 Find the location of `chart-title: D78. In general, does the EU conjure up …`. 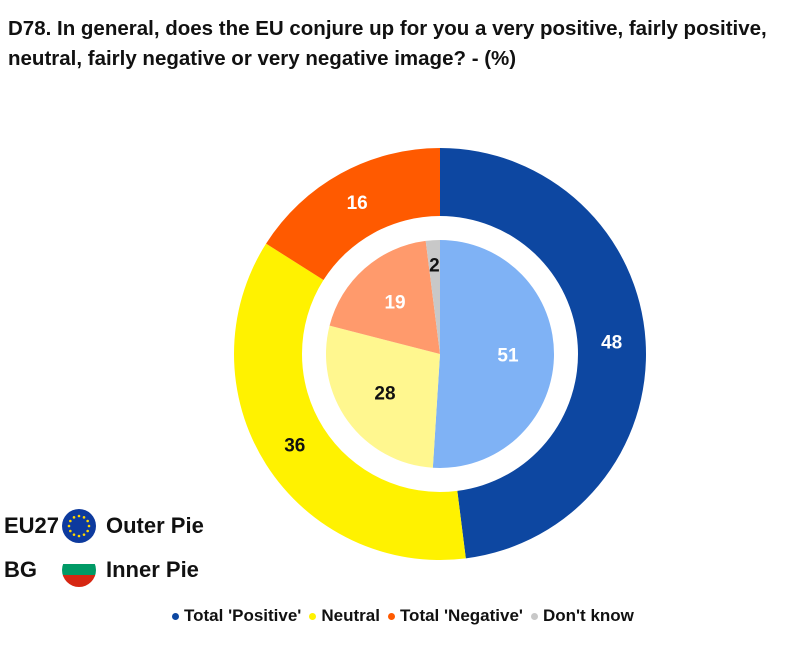

chart-title: D78. In general, does the EU conjure up … is located at coordinates (387, 43).